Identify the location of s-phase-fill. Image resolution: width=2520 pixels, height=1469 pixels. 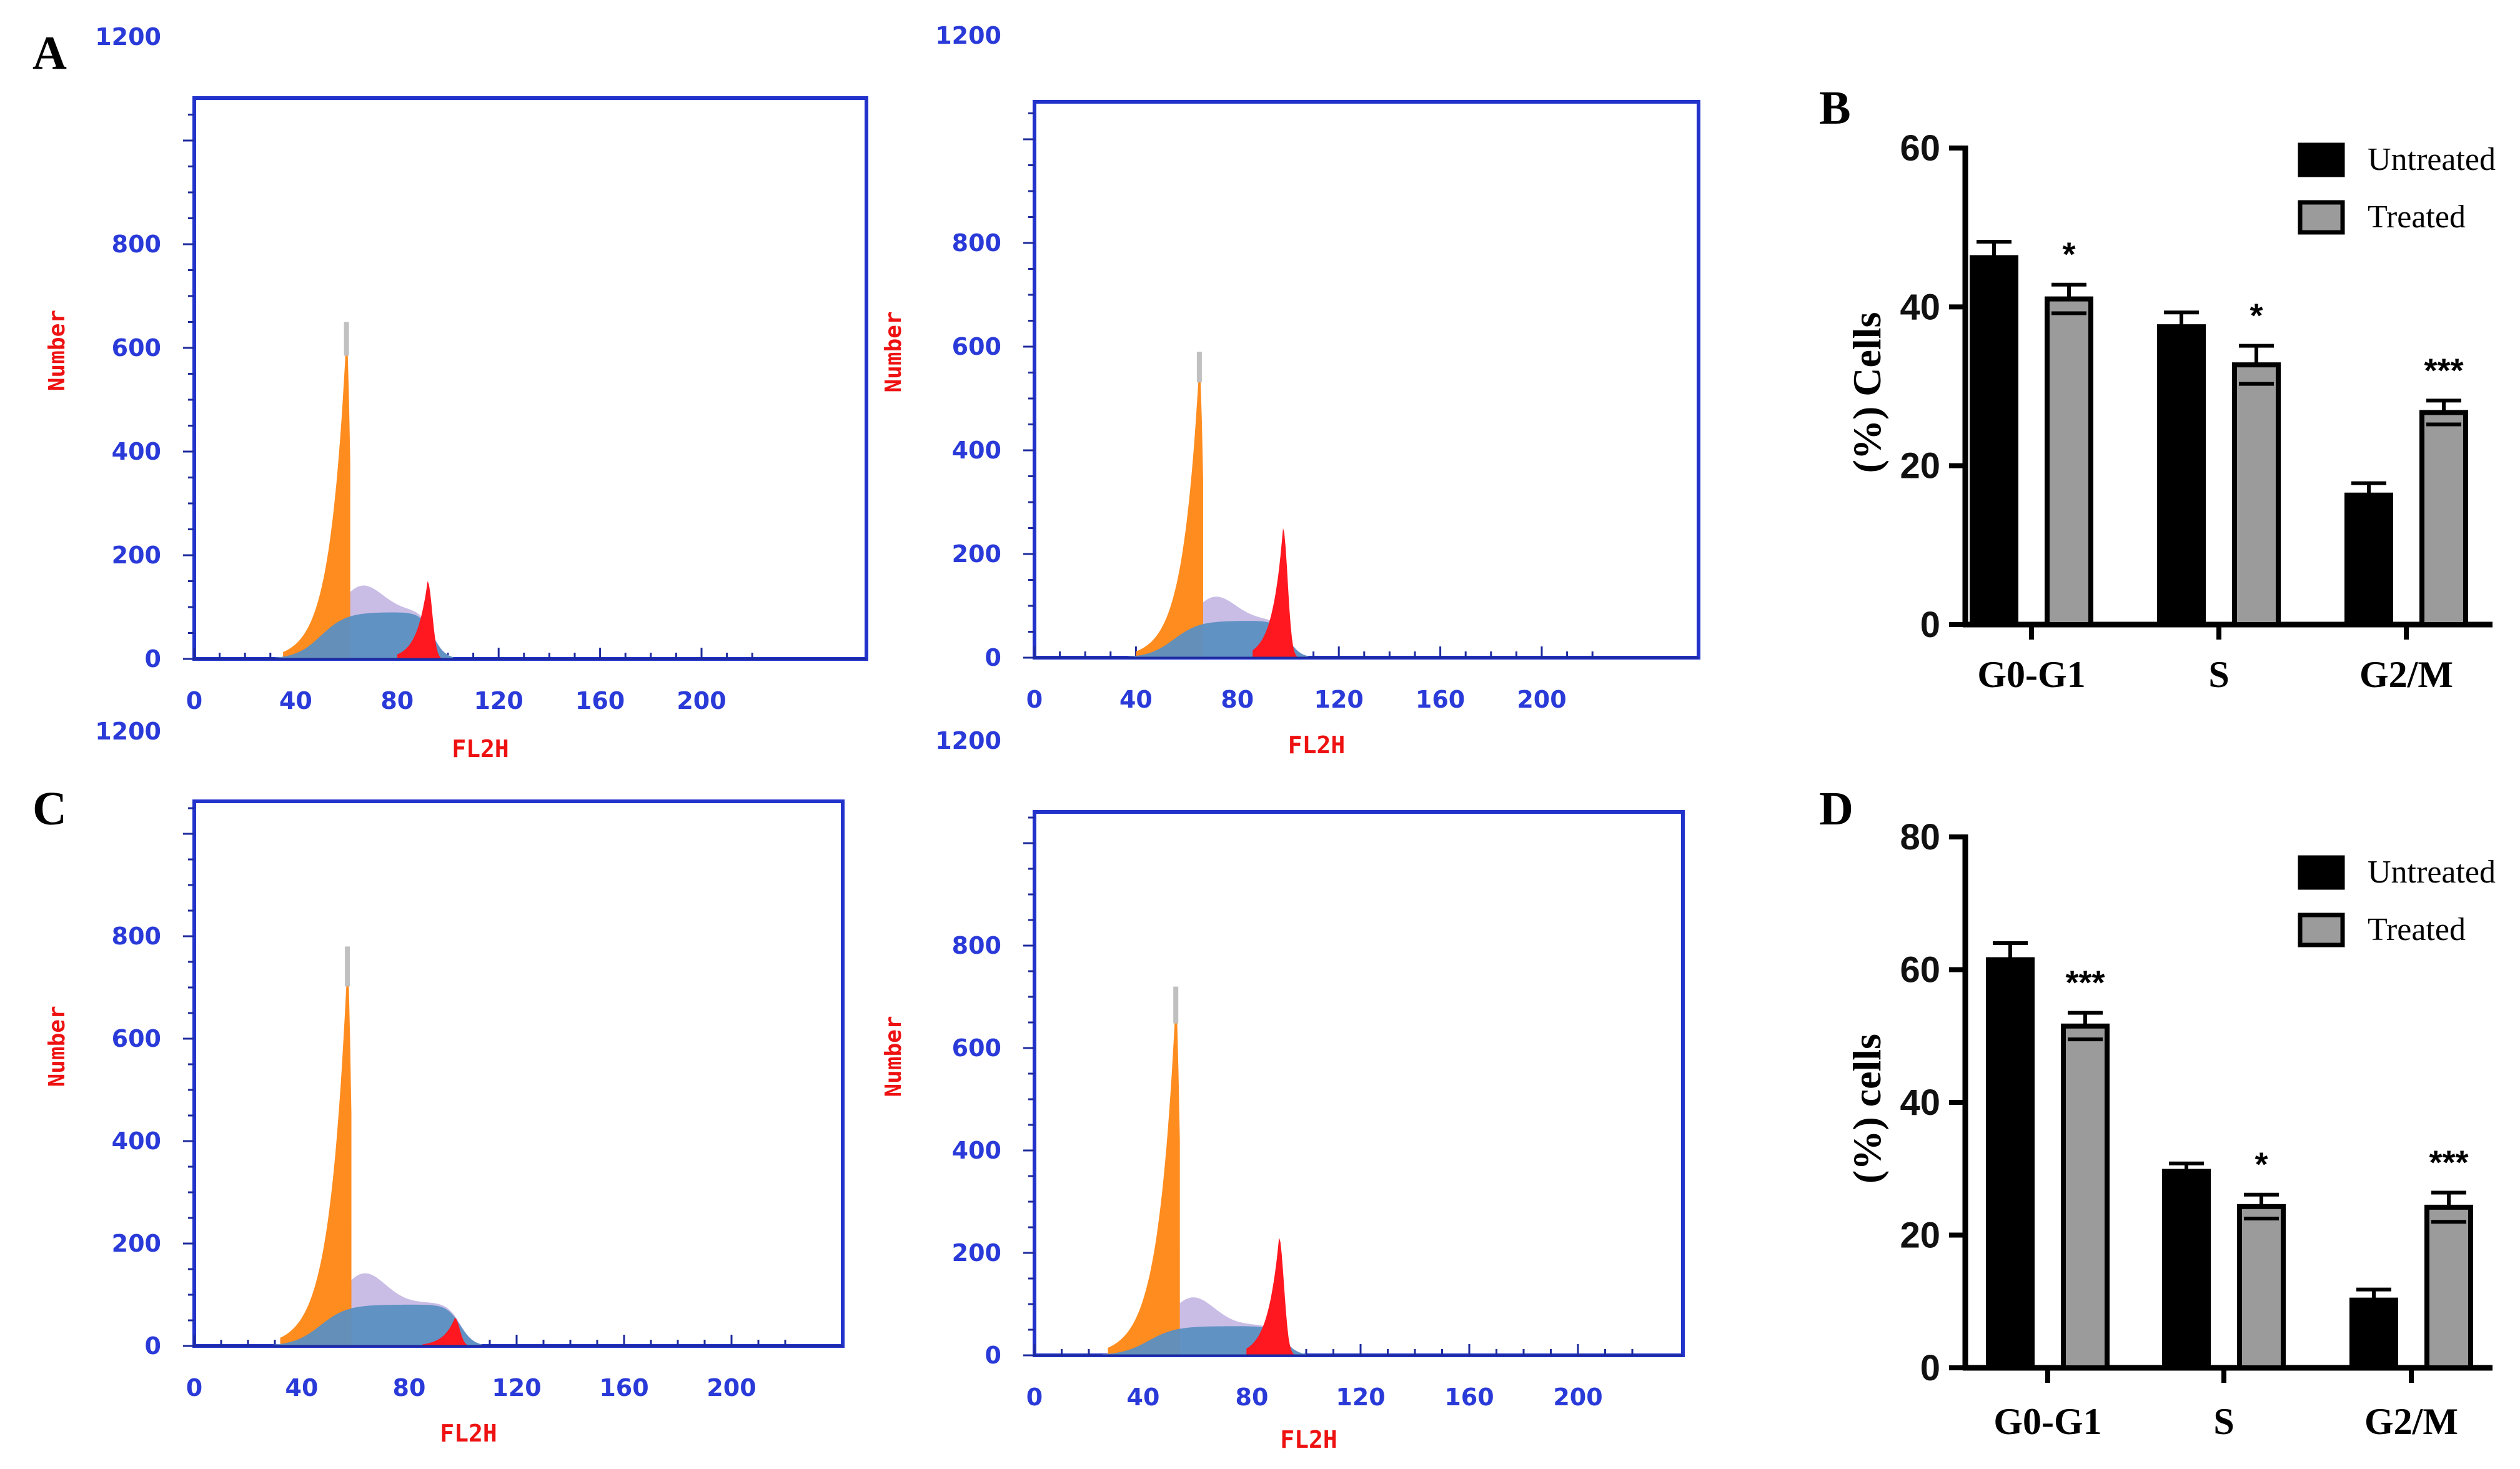
(377, 1325).